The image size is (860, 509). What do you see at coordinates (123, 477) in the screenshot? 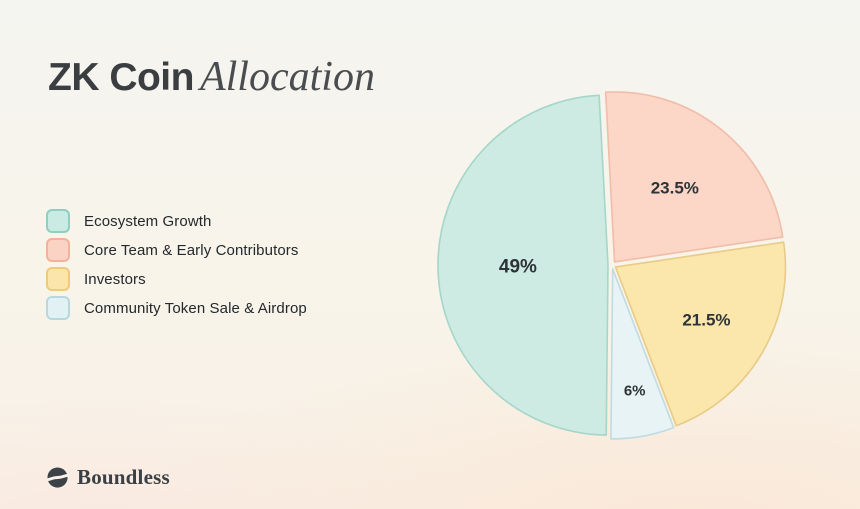
I see `brand-name: Boundless` at bounding box center [123, 477].